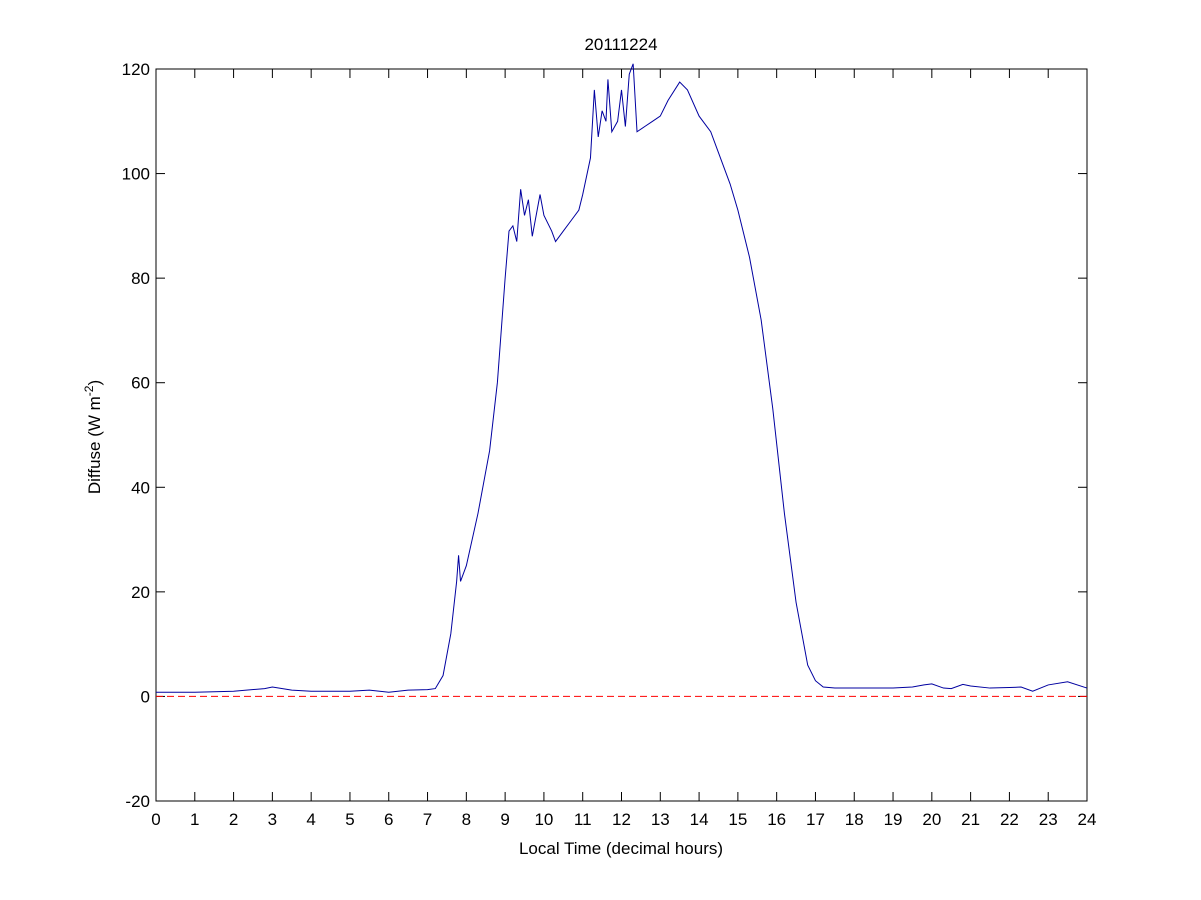 The width and height of the screenshot is (1201, 900). I want to click on x-tick-label: 17, so click(815, 819).